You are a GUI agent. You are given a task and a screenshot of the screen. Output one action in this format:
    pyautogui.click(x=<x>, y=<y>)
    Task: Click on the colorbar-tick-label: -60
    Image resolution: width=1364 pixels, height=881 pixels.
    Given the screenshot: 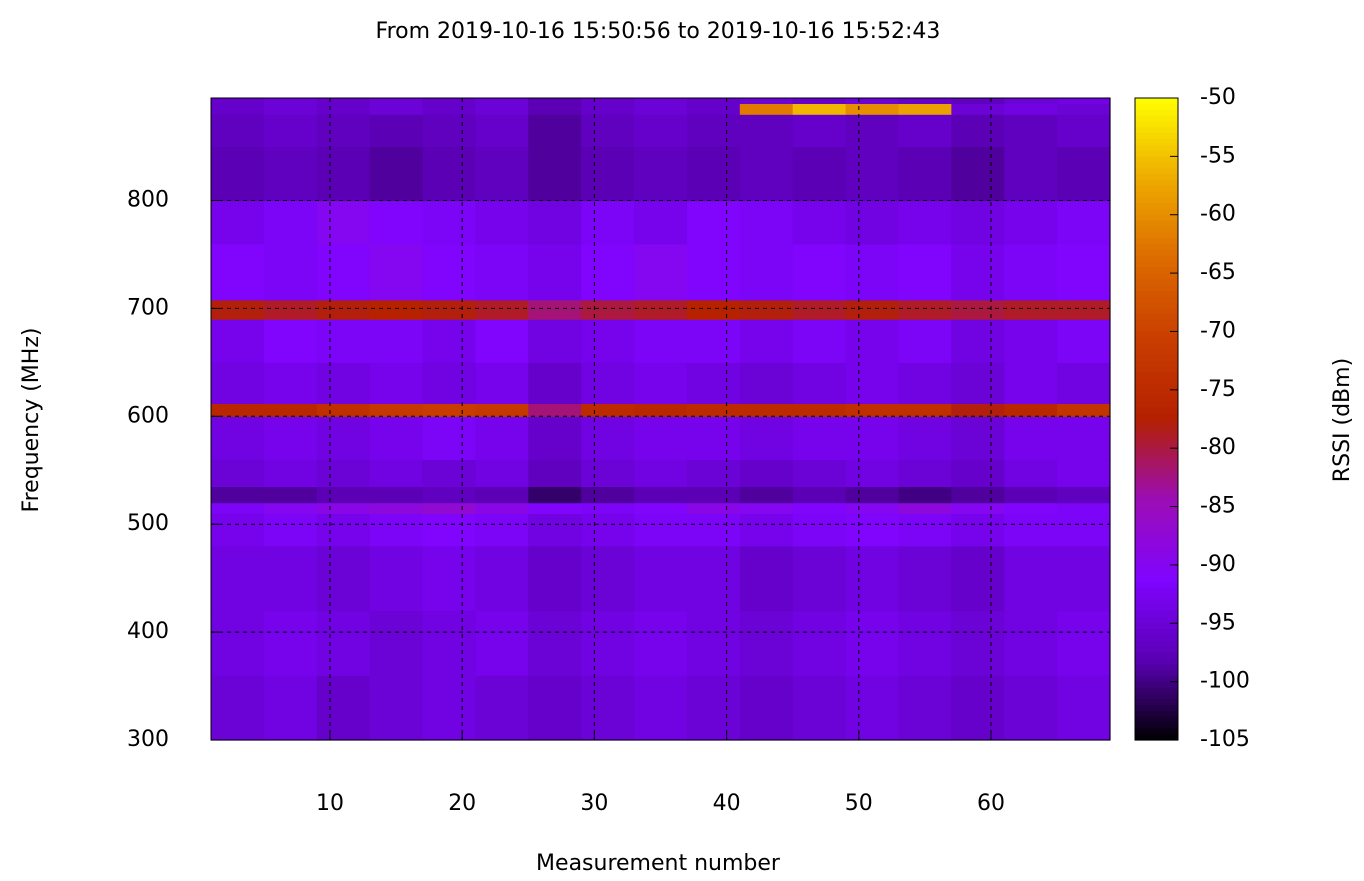 What is the action you would take?
    pyautogui.click(x=1218, y=214)
    